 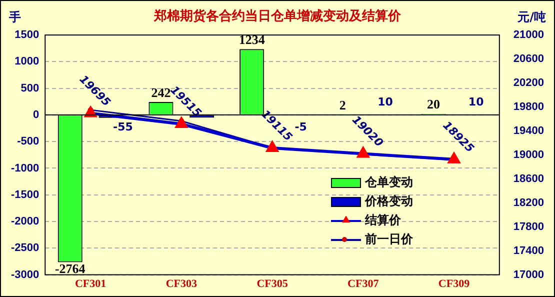 I want to click on chart-title: 郑棉期货各合约当日仓单增减变动及结算价, so click(x=277, y=16).